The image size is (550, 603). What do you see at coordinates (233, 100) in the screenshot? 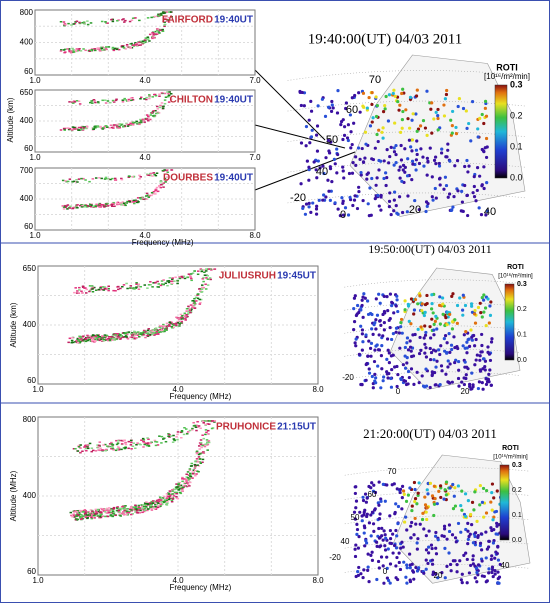
I see `station-time: 19:40UT` at bounding box center [233, 100].